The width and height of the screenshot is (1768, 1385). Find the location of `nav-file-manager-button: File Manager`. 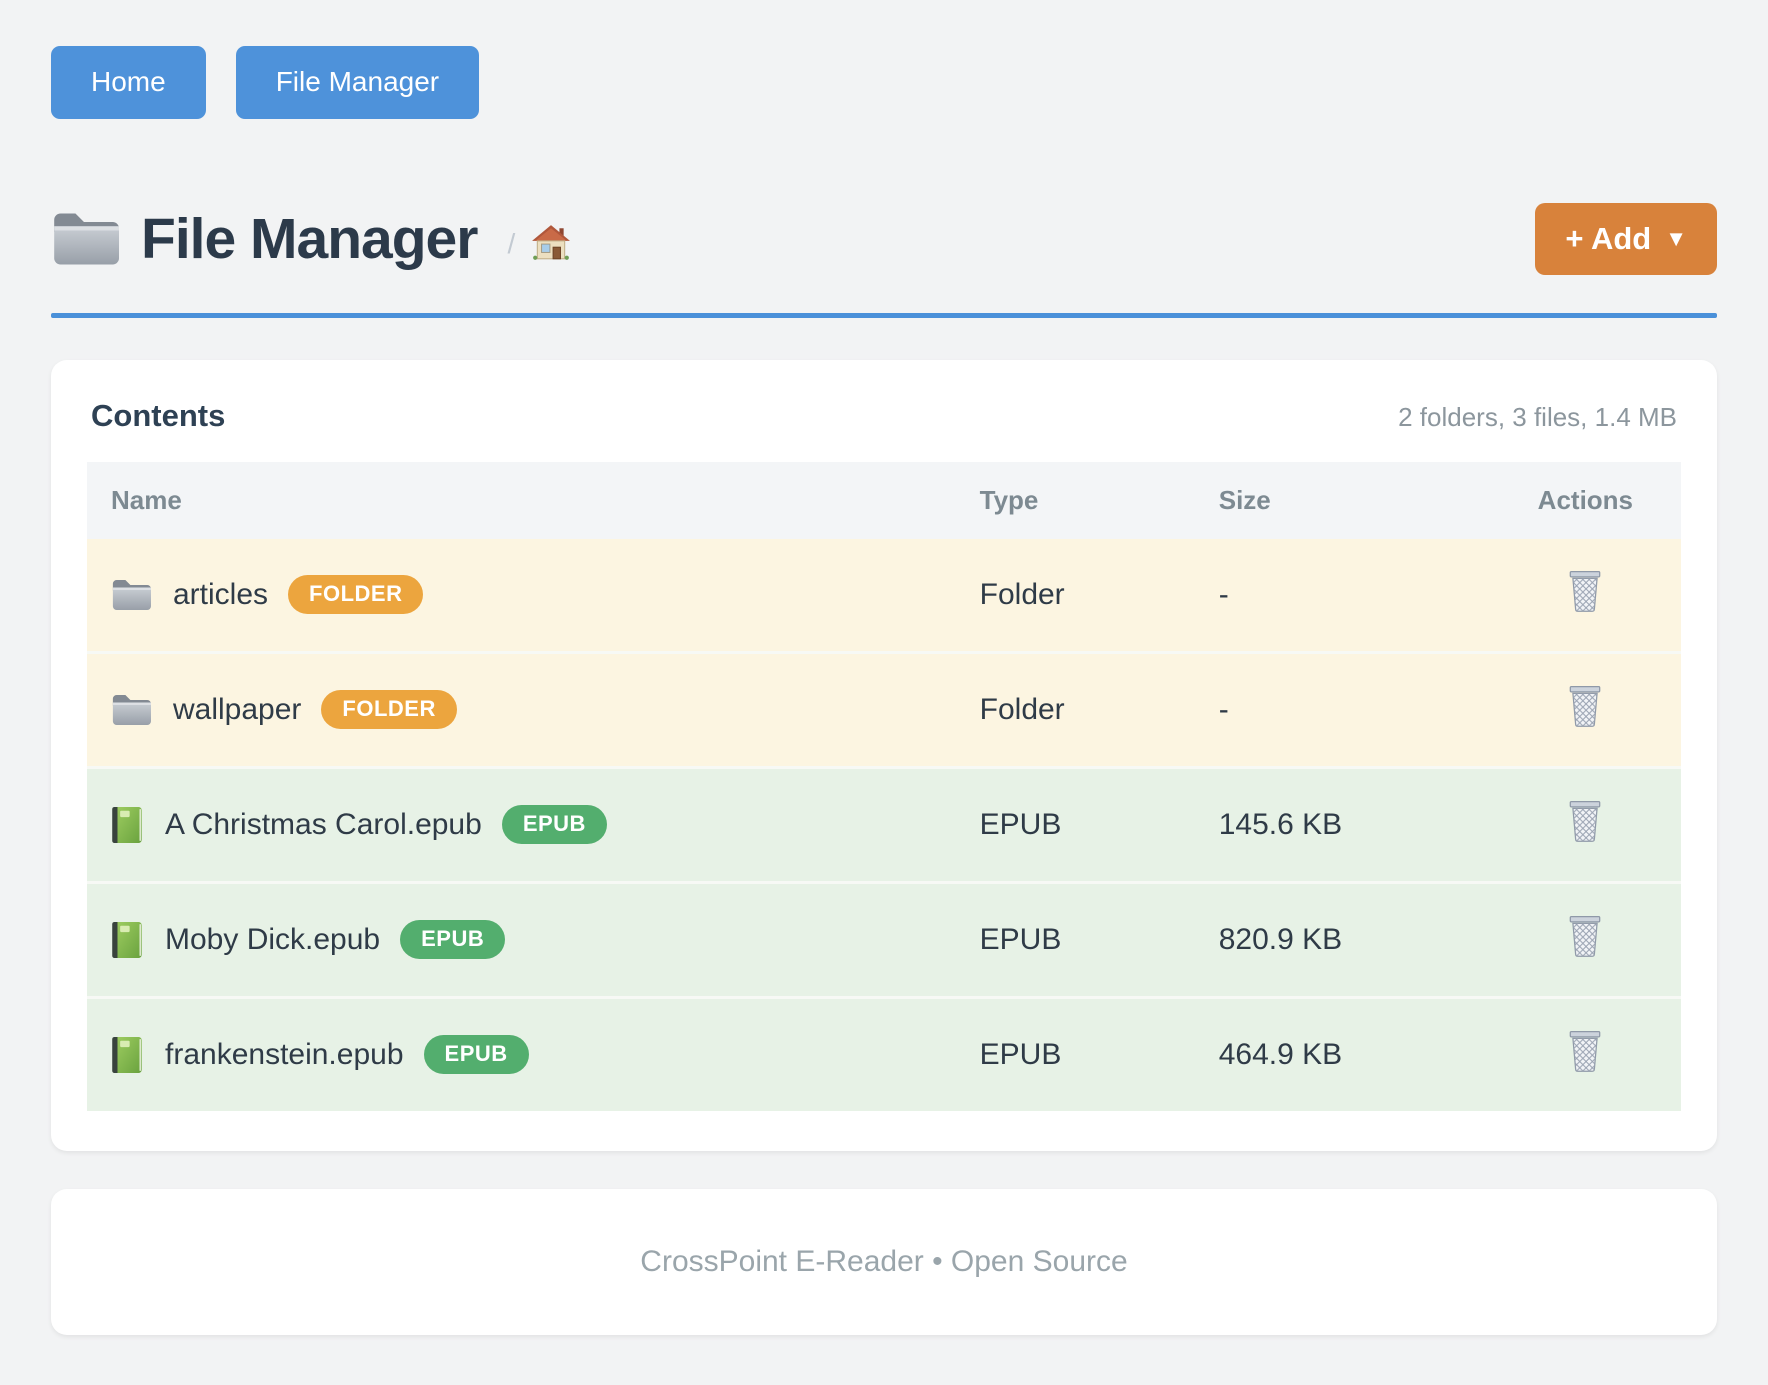

nav-file-manager-button: File Manager is located at coordinates (357, 82).